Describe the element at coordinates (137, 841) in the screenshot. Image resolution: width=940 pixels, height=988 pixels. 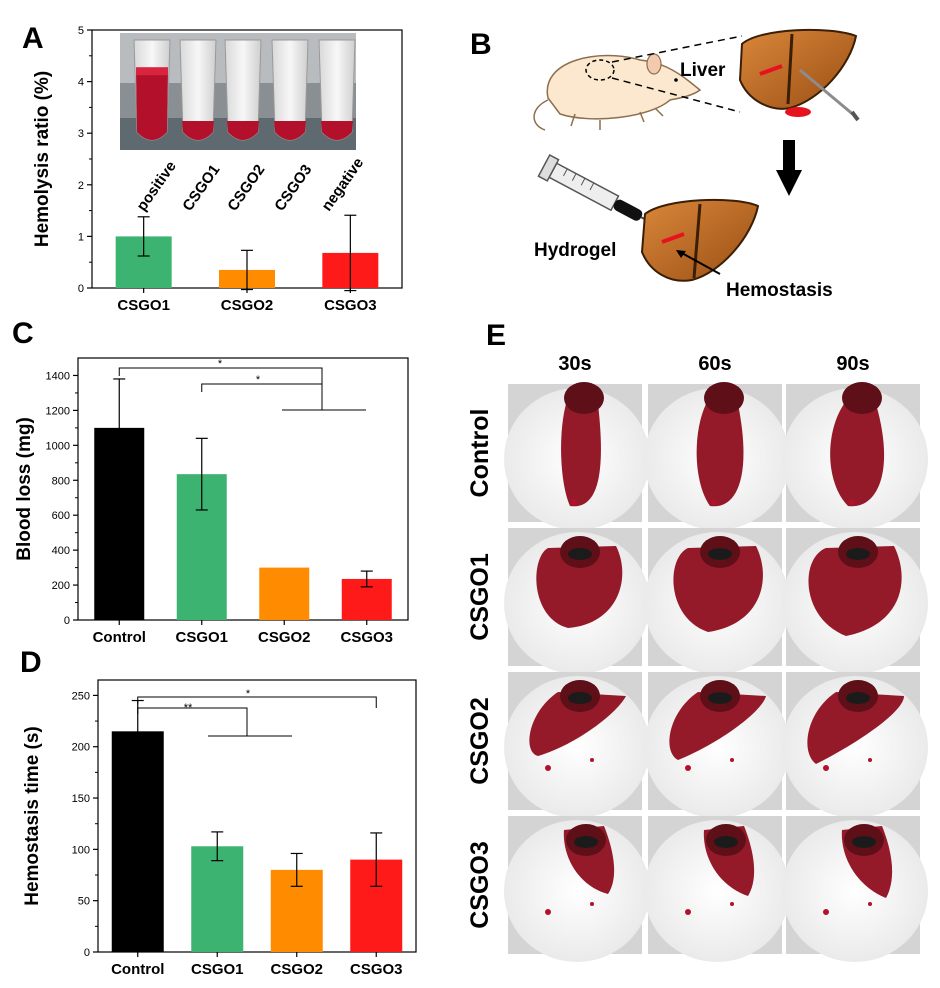
I see `bar-control` at that location.